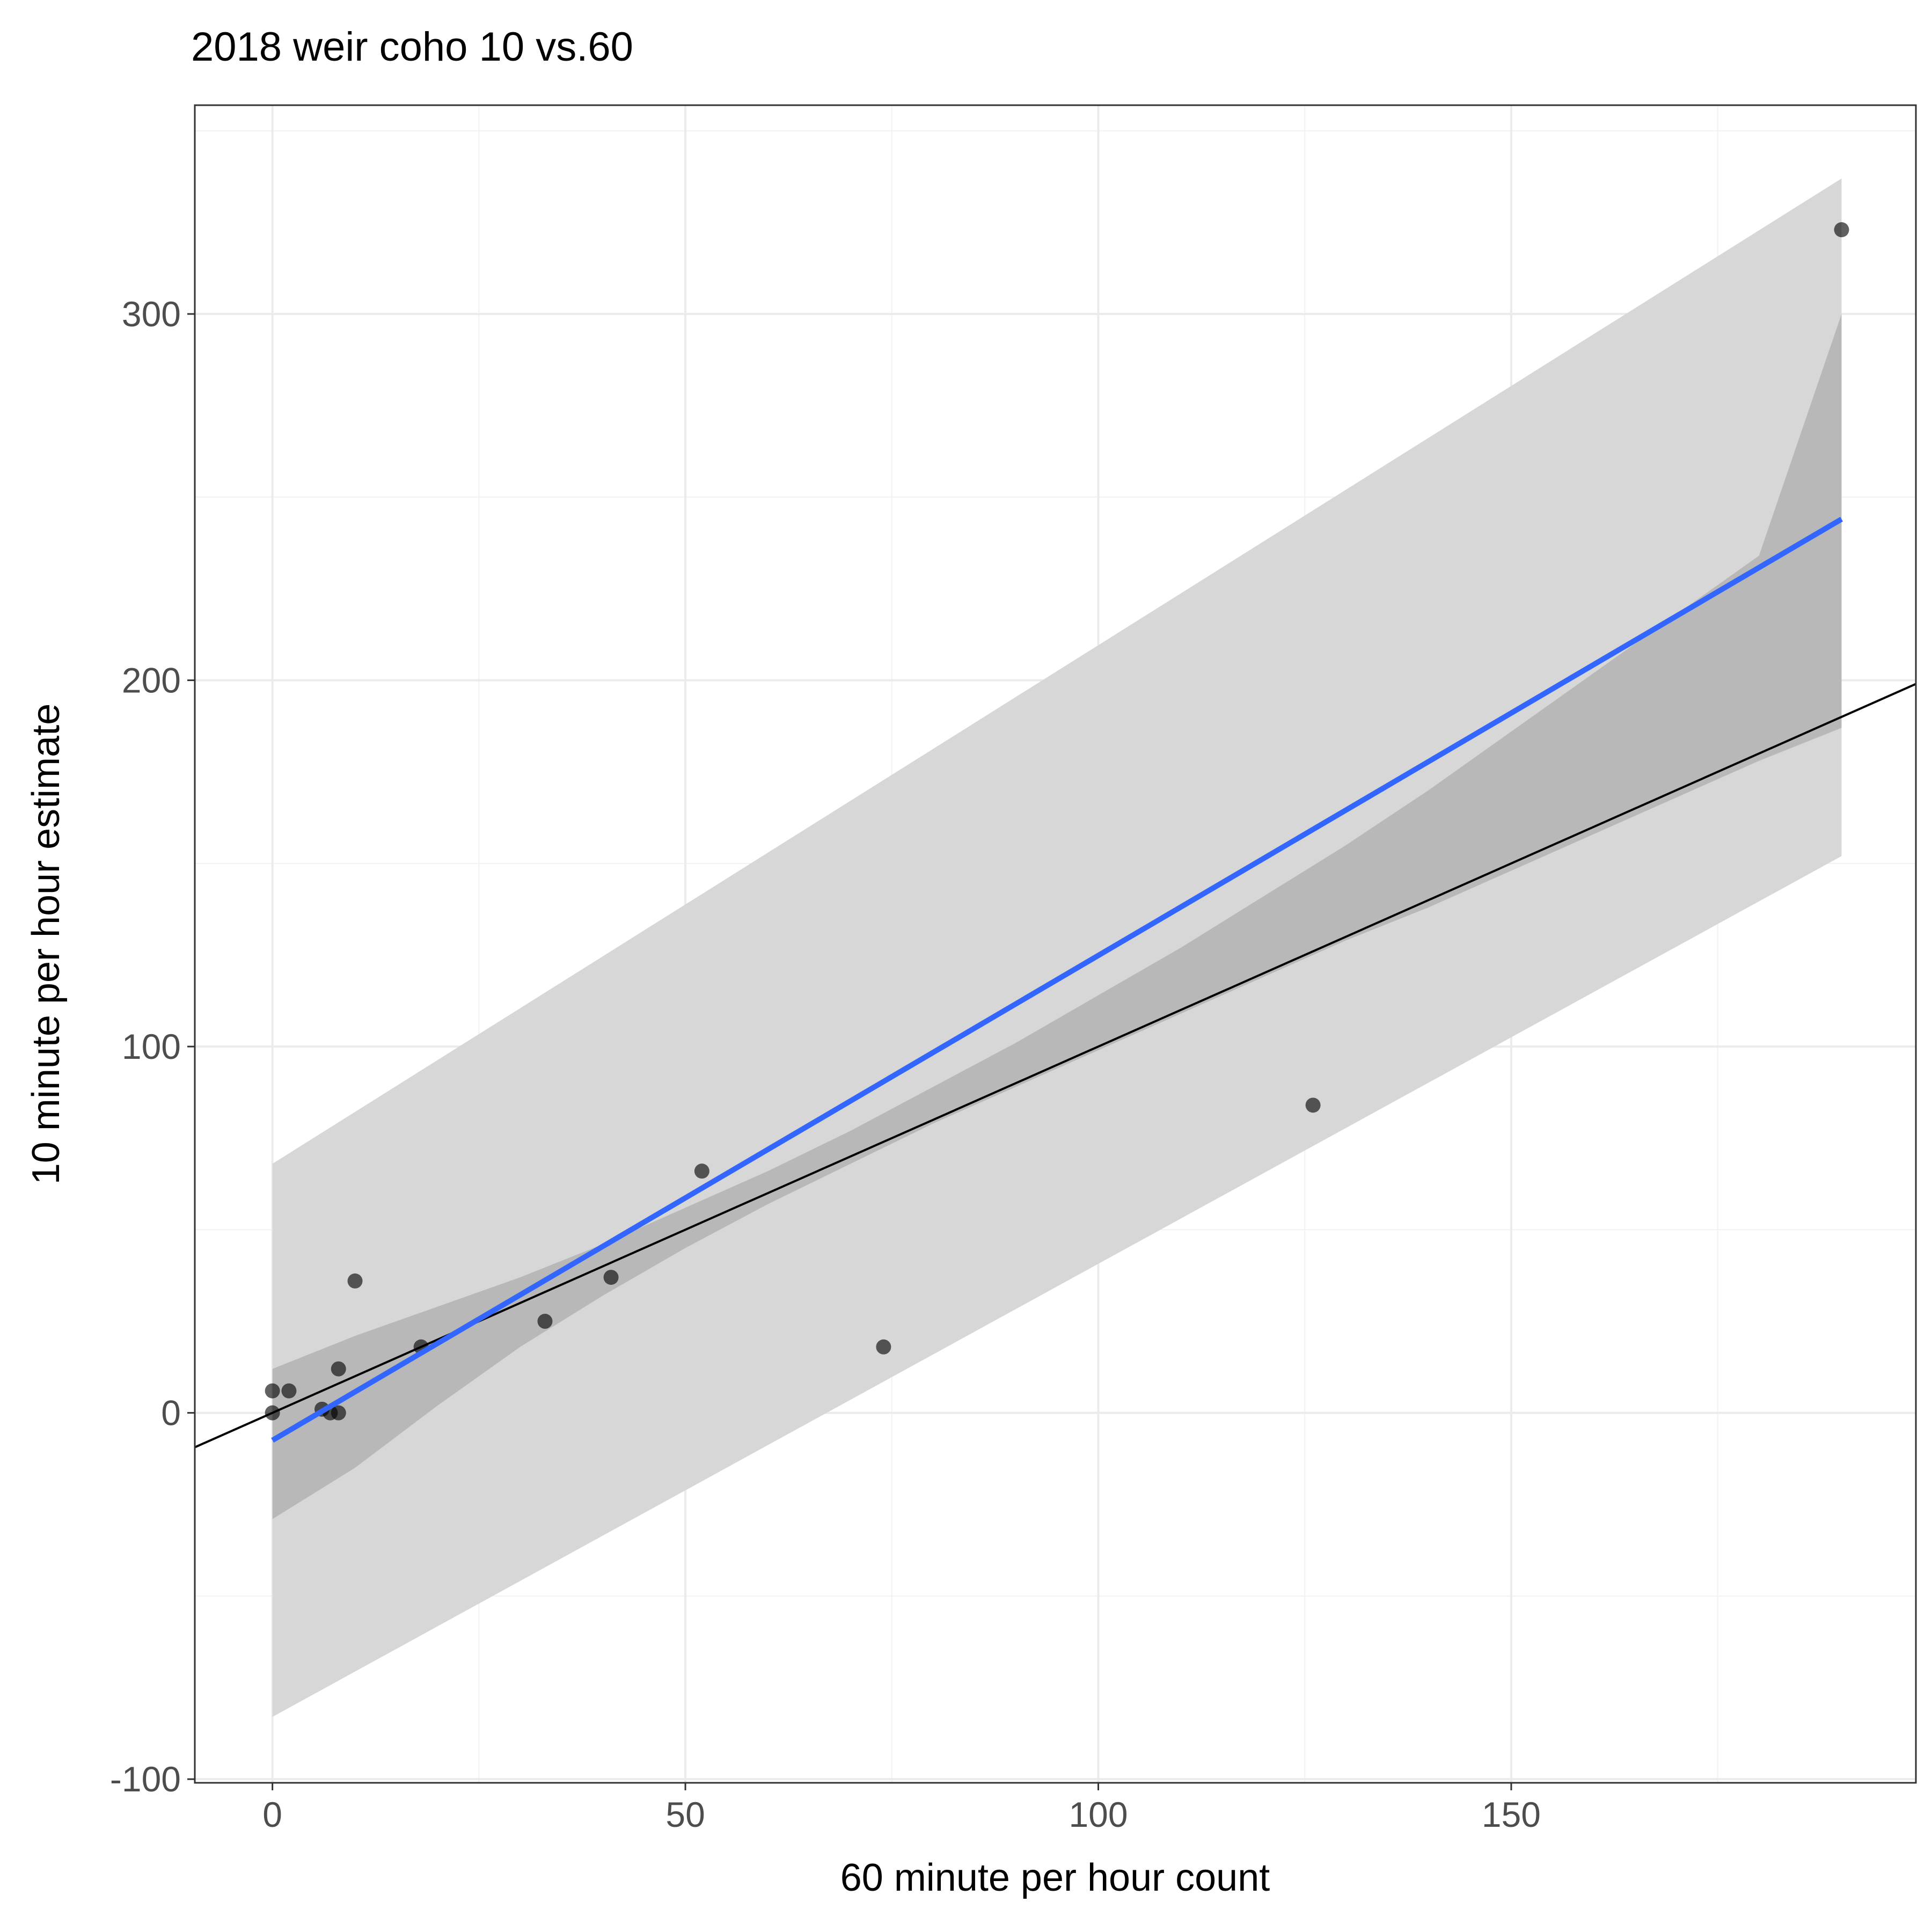  Describe the element at coordinates (1098, 1814) in the screenshot. I see `x-tick-label: 100` at that location.